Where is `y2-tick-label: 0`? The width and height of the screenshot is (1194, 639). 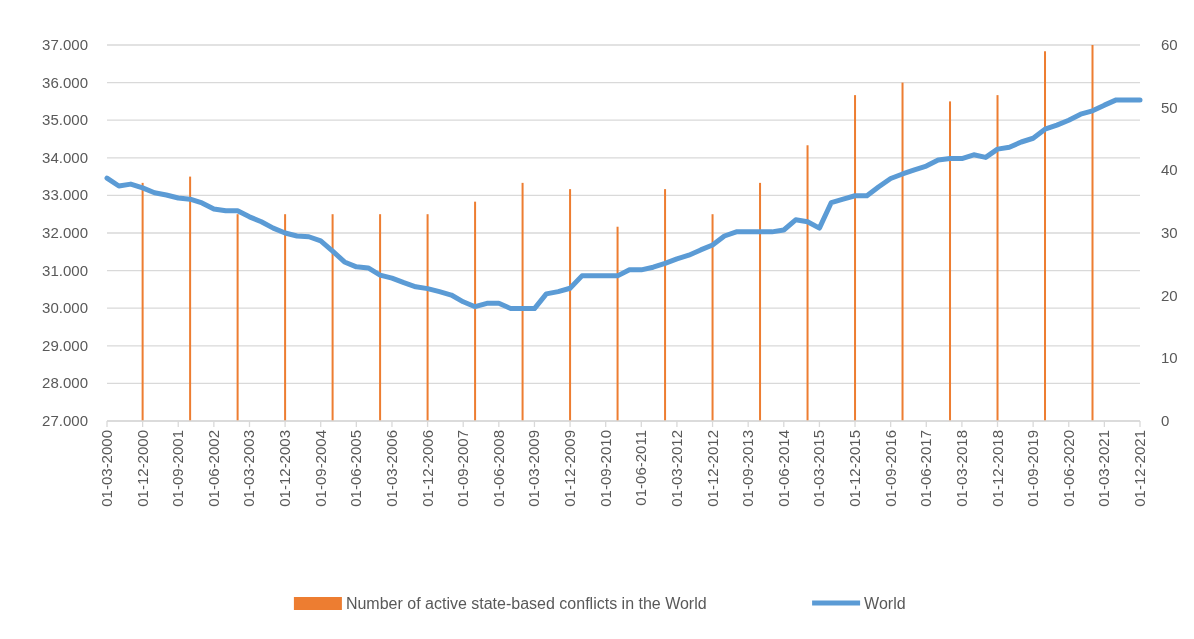 y2-tick-label: 0 is located at coordinates (1165, 420).